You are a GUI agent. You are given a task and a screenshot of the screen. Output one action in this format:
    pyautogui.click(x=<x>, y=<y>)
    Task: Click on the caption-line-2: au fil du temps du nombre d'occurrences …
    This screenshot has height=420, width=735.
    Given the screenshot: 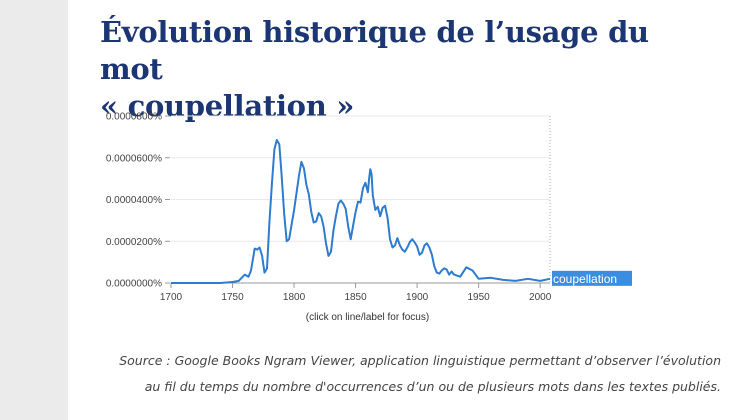 What is the action you would take?
    pyautogui.click(x=432, y=386)
    